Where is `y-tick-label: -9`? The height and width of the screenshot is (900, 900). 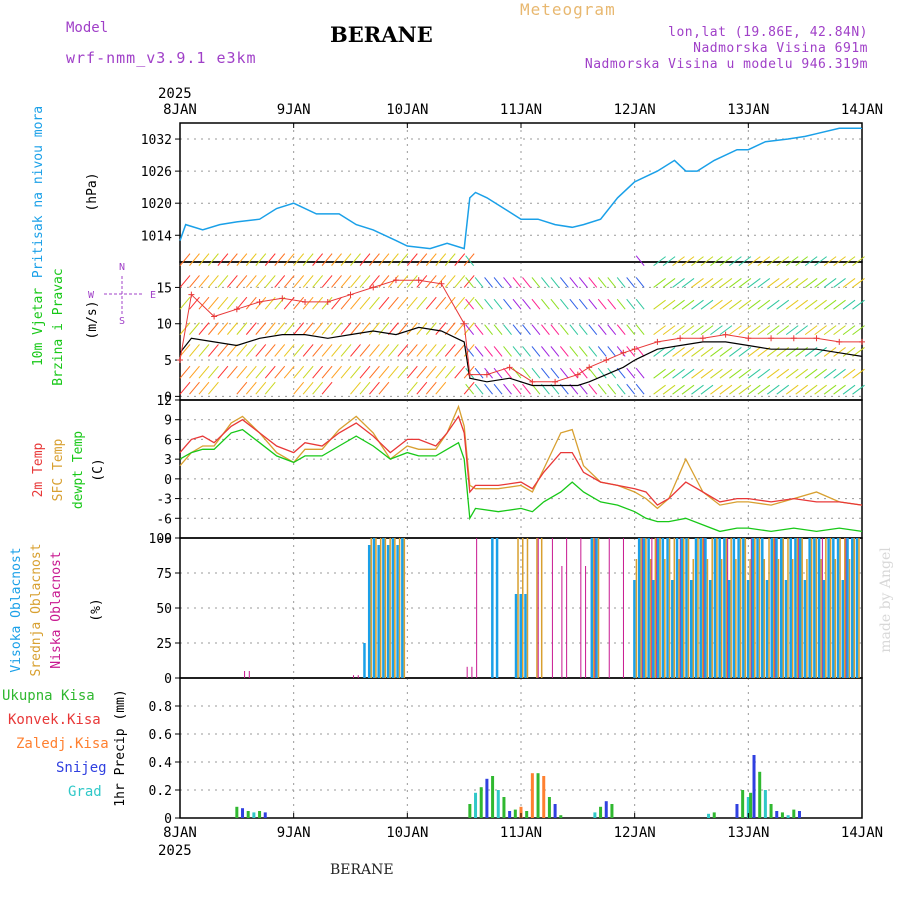 y-tick-label: -9 is located at coordinates (164, 539).